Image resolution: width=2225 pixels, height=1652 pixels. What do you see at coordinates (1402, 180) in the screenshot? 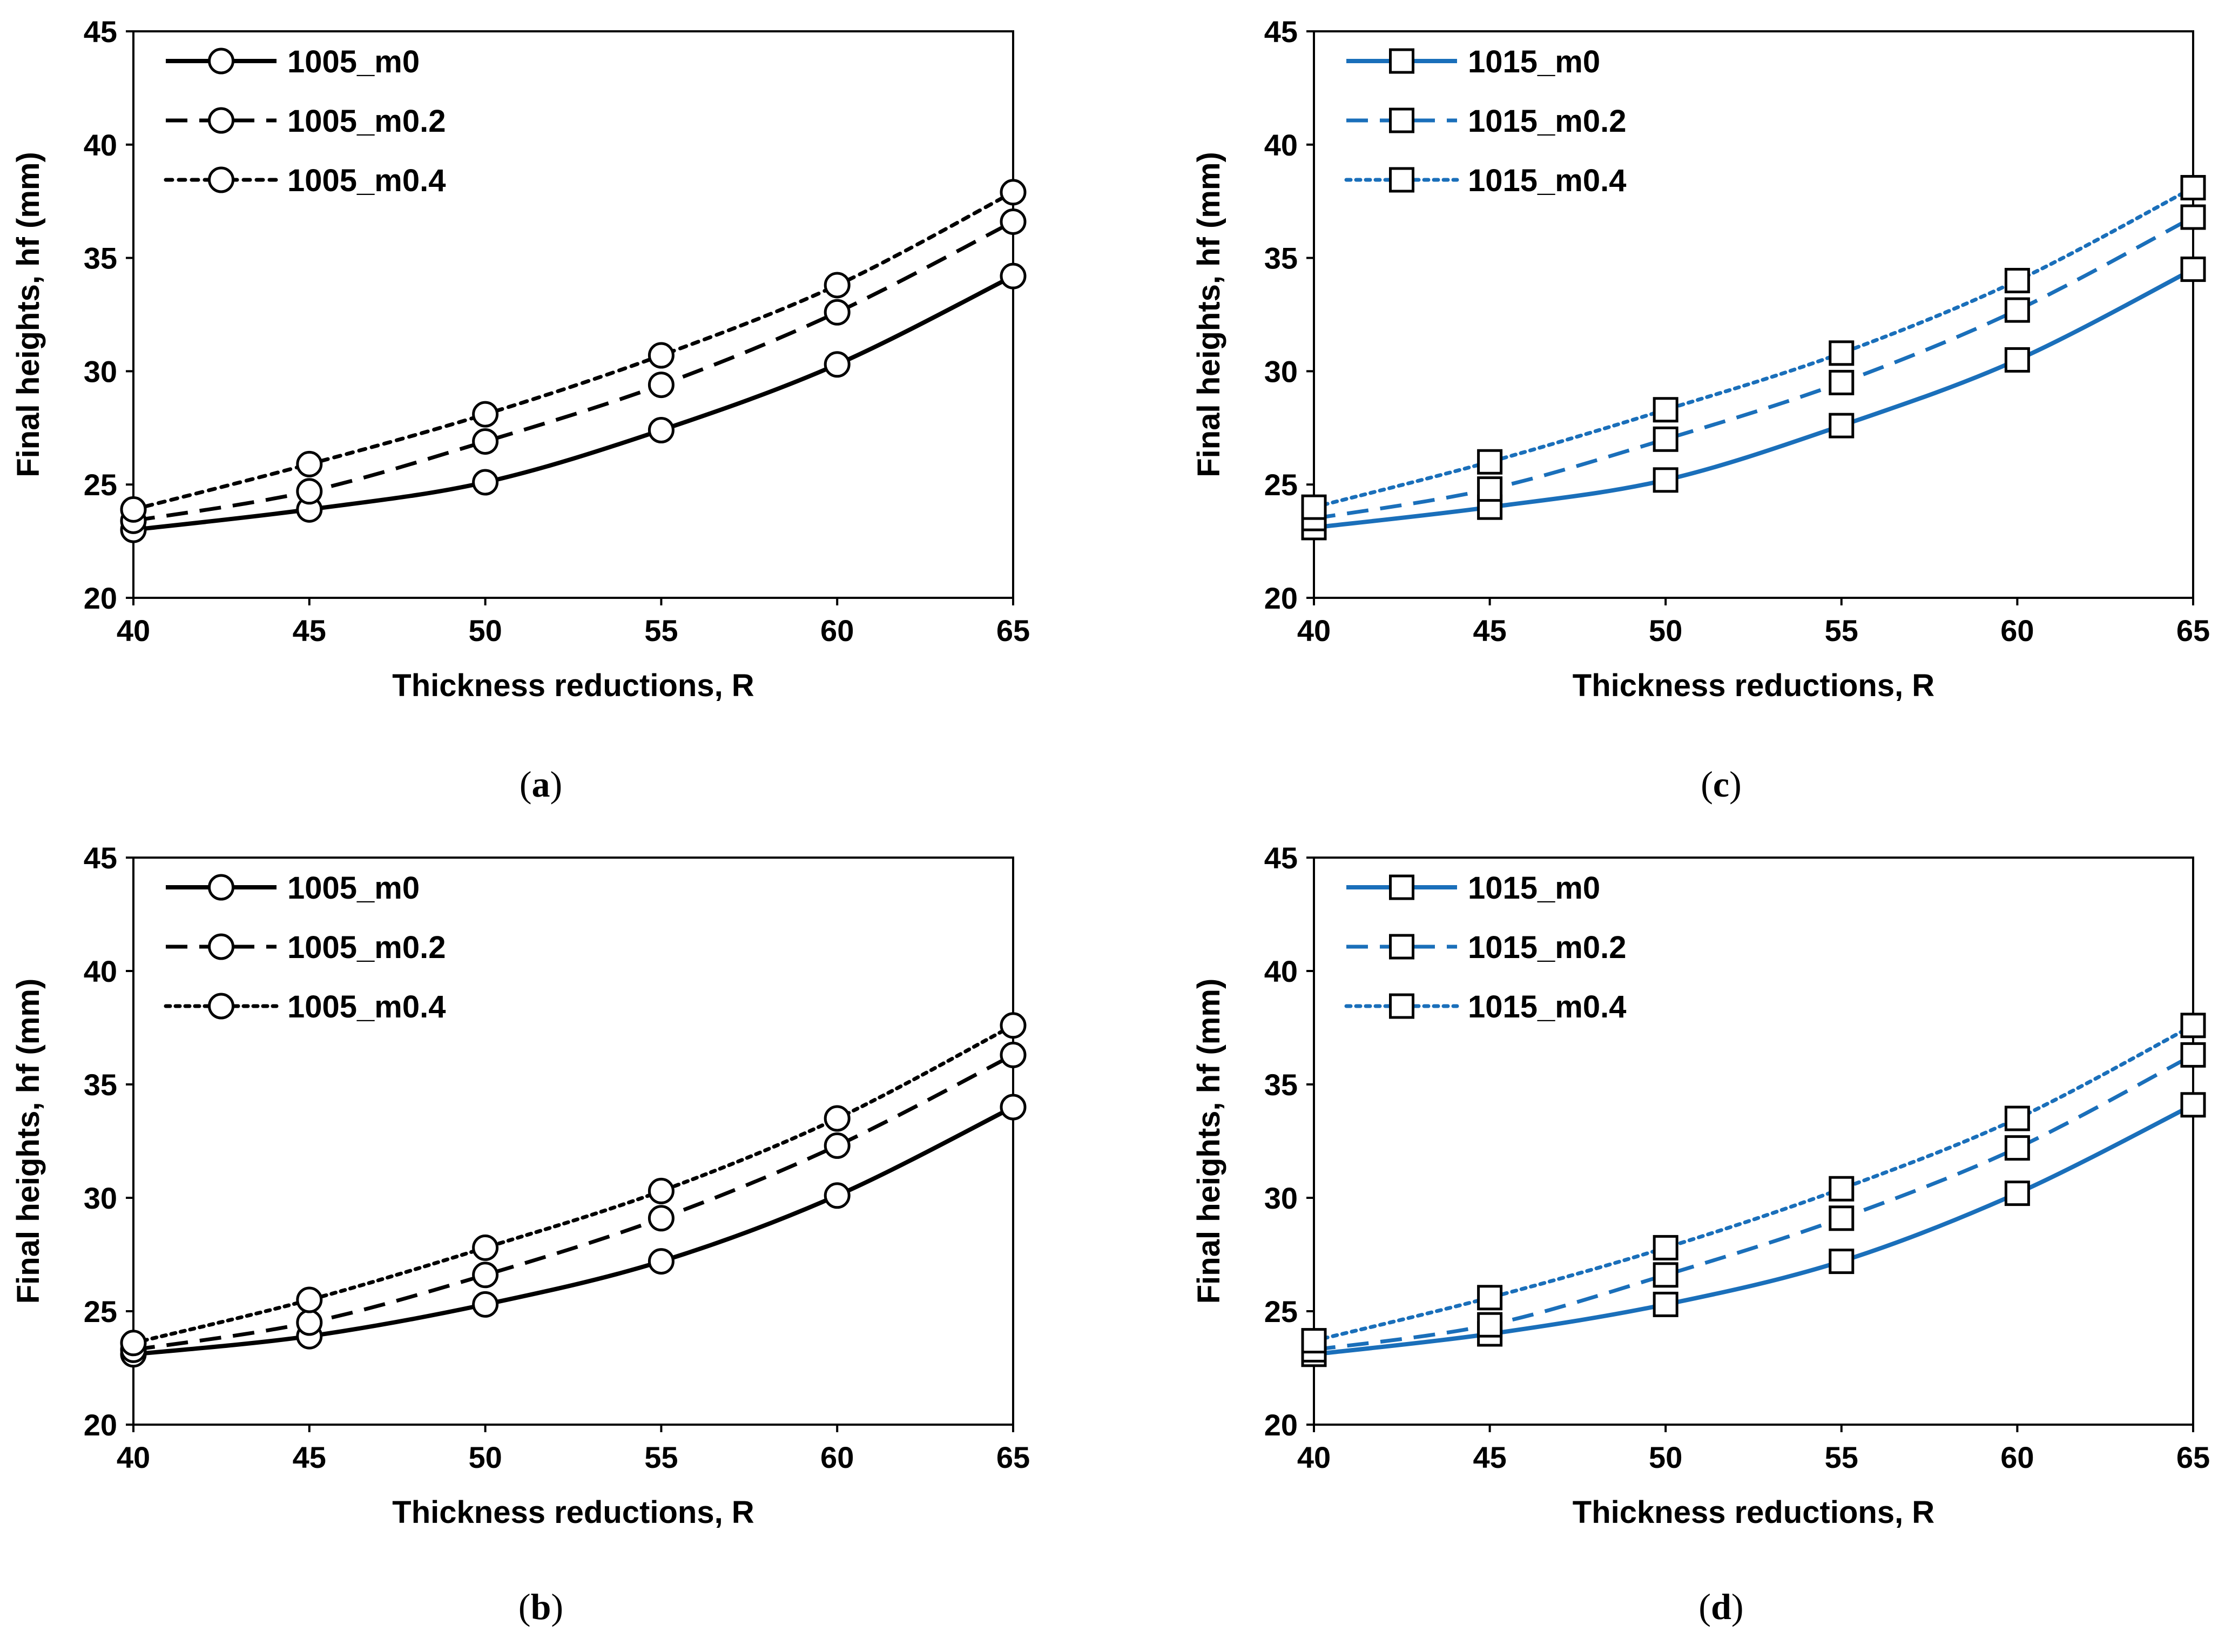
I see `legend-marker-1015_m0.4` at bounding box center [1402, 180].